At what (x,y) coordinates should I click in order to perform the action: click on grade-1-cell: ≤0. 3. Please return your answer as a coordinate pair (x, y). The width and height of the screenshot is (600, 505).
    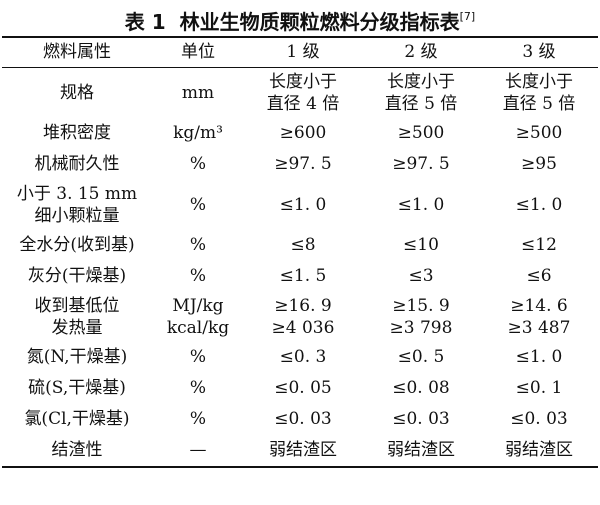
    Looking at the image, I should click on (303, 357).